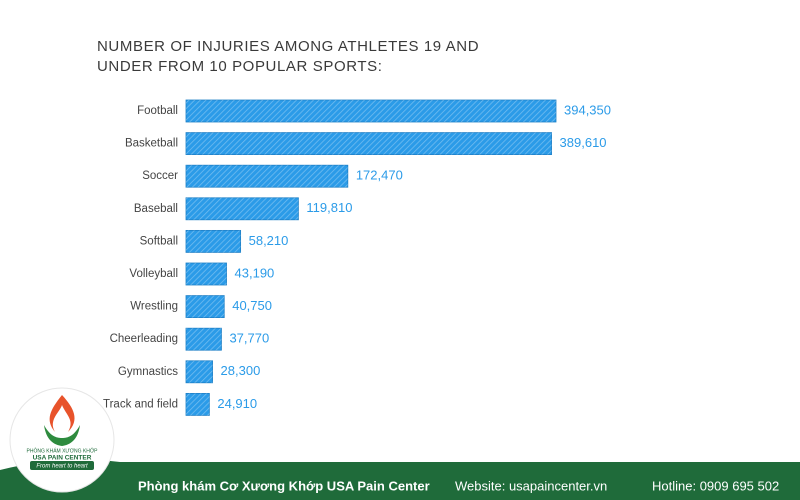 The image size is (800, 500). Describe the element at coordinates (144, 339) in the screenshot. I see `category-label: Cheerleading` at that location.